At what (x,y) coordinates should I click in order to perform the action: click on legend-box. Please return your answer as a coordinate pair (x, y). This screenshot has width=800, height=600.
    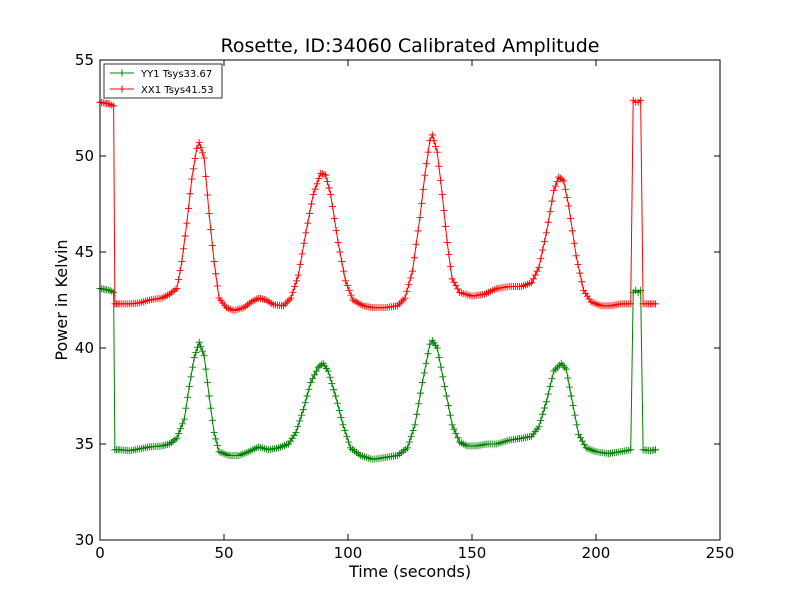
    Looking at the image, I should click on (163, 81).